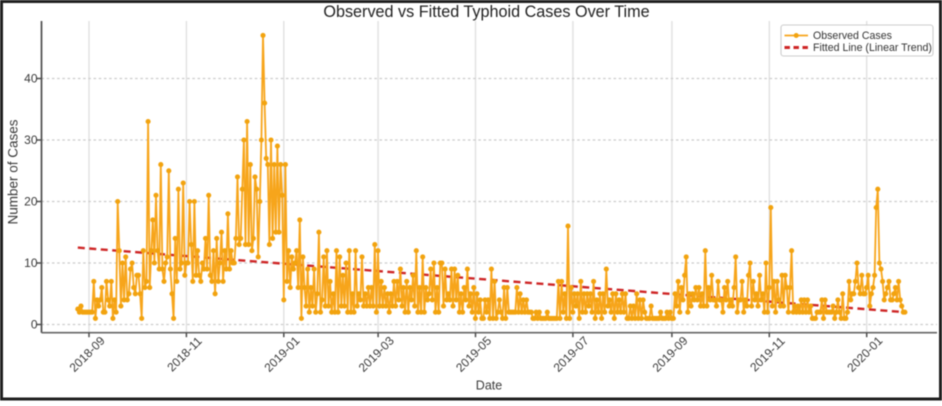  What do you see at coordinates (31, 202) in the screenshot?
I see `svg-text: 20` at bounding box center [31, 202].